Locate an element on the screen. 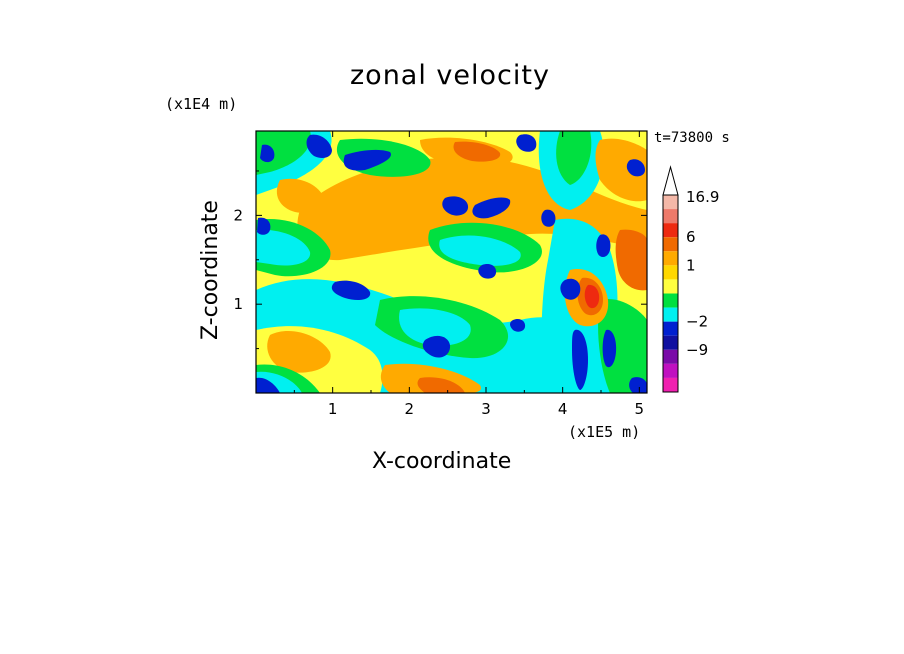 Image resolution: width=904 pixels, height=654 pixels. y-axis-ticks: 12 is located at coordinates (440, 260).